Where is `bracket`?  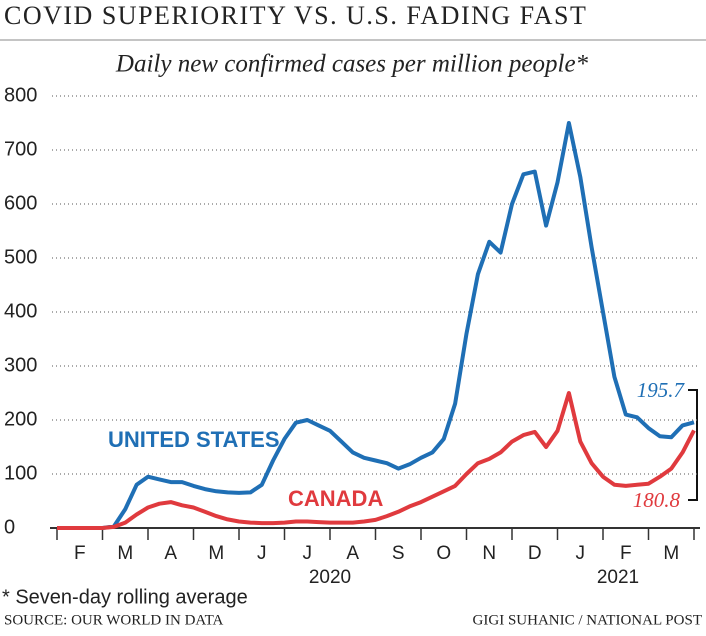 bracket is located at coordinates (693, 445).